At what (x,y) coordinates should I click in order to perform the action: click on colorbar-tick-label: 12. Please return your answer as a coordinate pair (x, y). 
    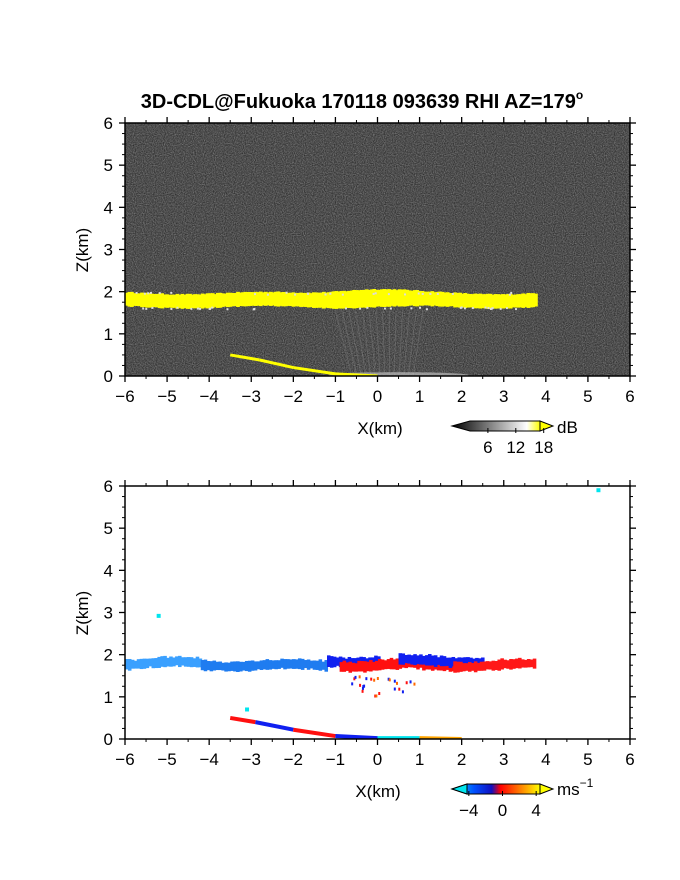
    Looking at the image, I should click on (515, 447).